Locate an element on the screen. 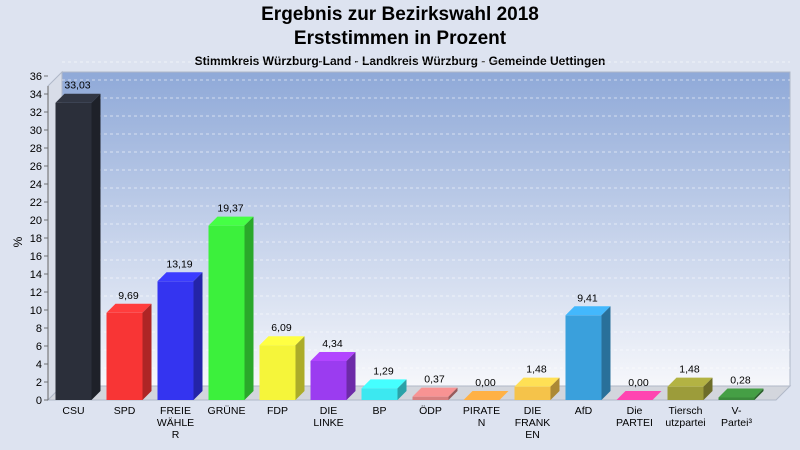 Image resolution: width=800 pixels, height=450 pixels. data-label: 0,28 is located at coordinates (740, 380).